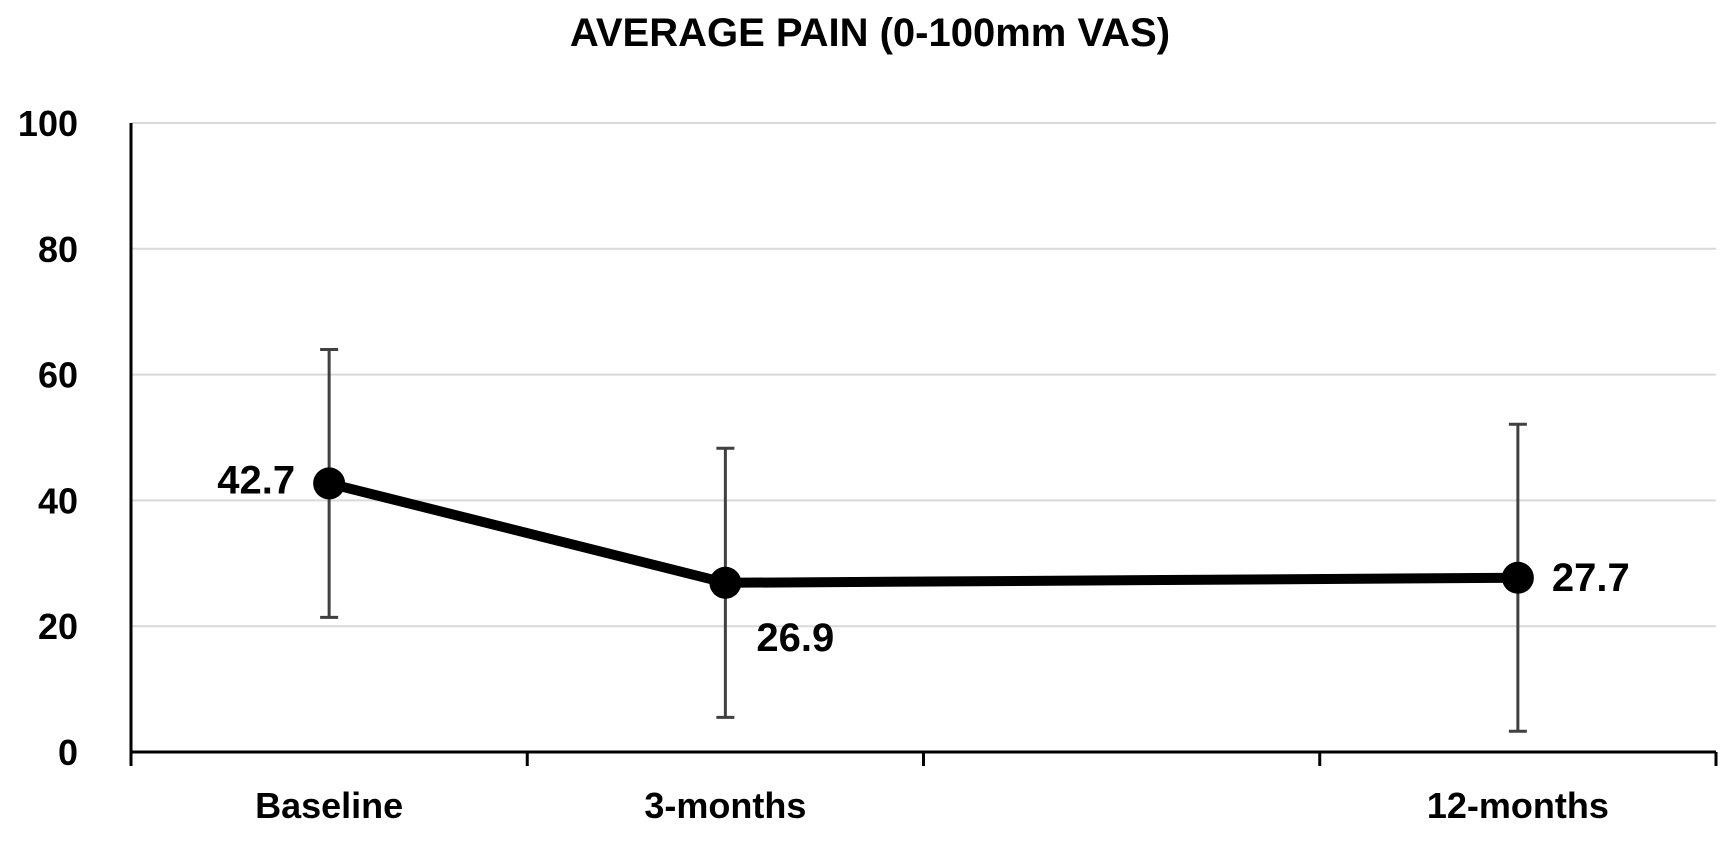 This screenshot has height=843, width=1721. Describe the element at coordinates (48, 438) in the screenshot. I see `y-axis-tick-labels: 0 20 40 60 80 100` at that location.